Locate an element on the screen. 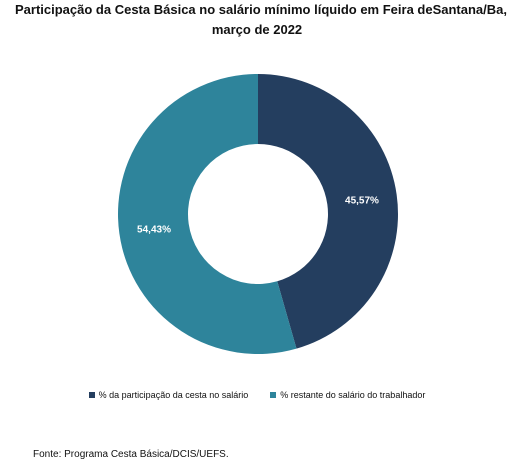 The image size is (514, 466). legend-item-cesta: % da participação da cesta no salário is located at coordinates (168, 395).